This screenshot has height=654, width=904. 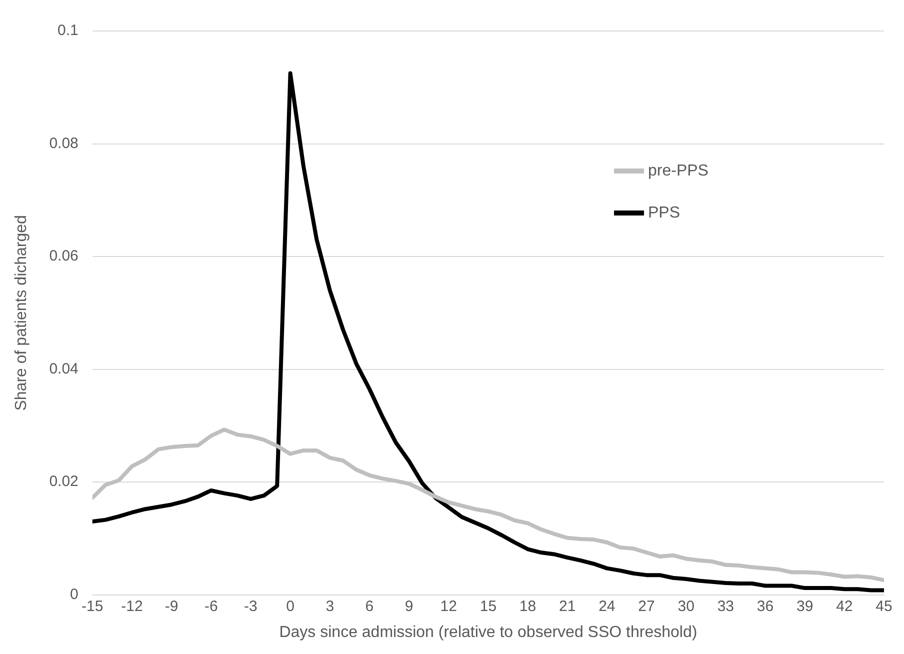 What do you see at coordinates (448, 606) in the screenshot?
I see `x-tick-label: 12` at bounding box center [448, 606].